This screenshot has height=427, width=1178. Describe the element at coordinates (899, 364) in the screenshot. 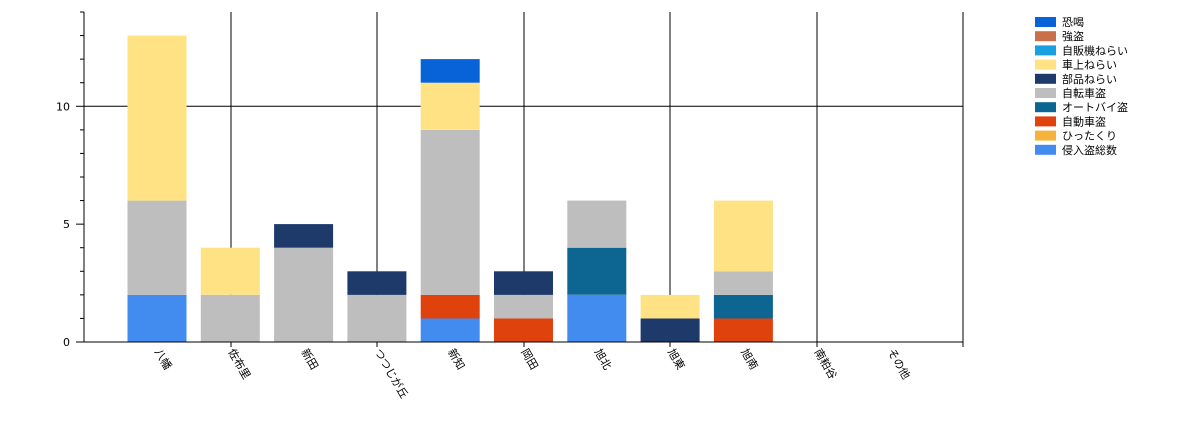

I see `x-tick-label: その他` at that location.